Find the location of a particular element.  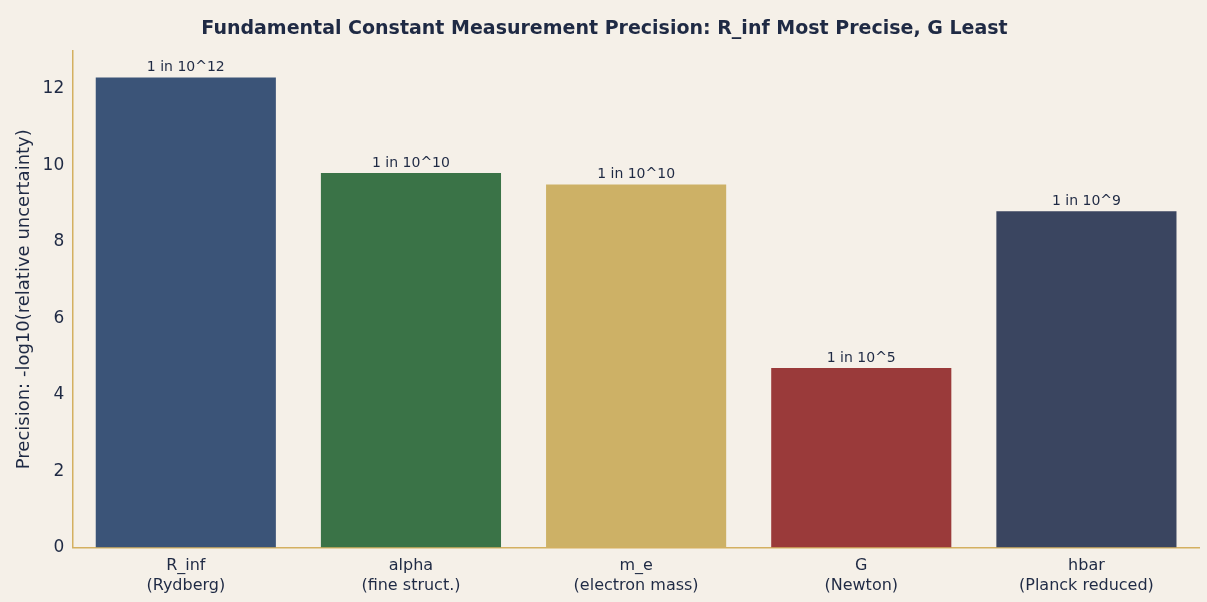

data-label: 1 in 10^9 is located at coordinates (1086, 199).